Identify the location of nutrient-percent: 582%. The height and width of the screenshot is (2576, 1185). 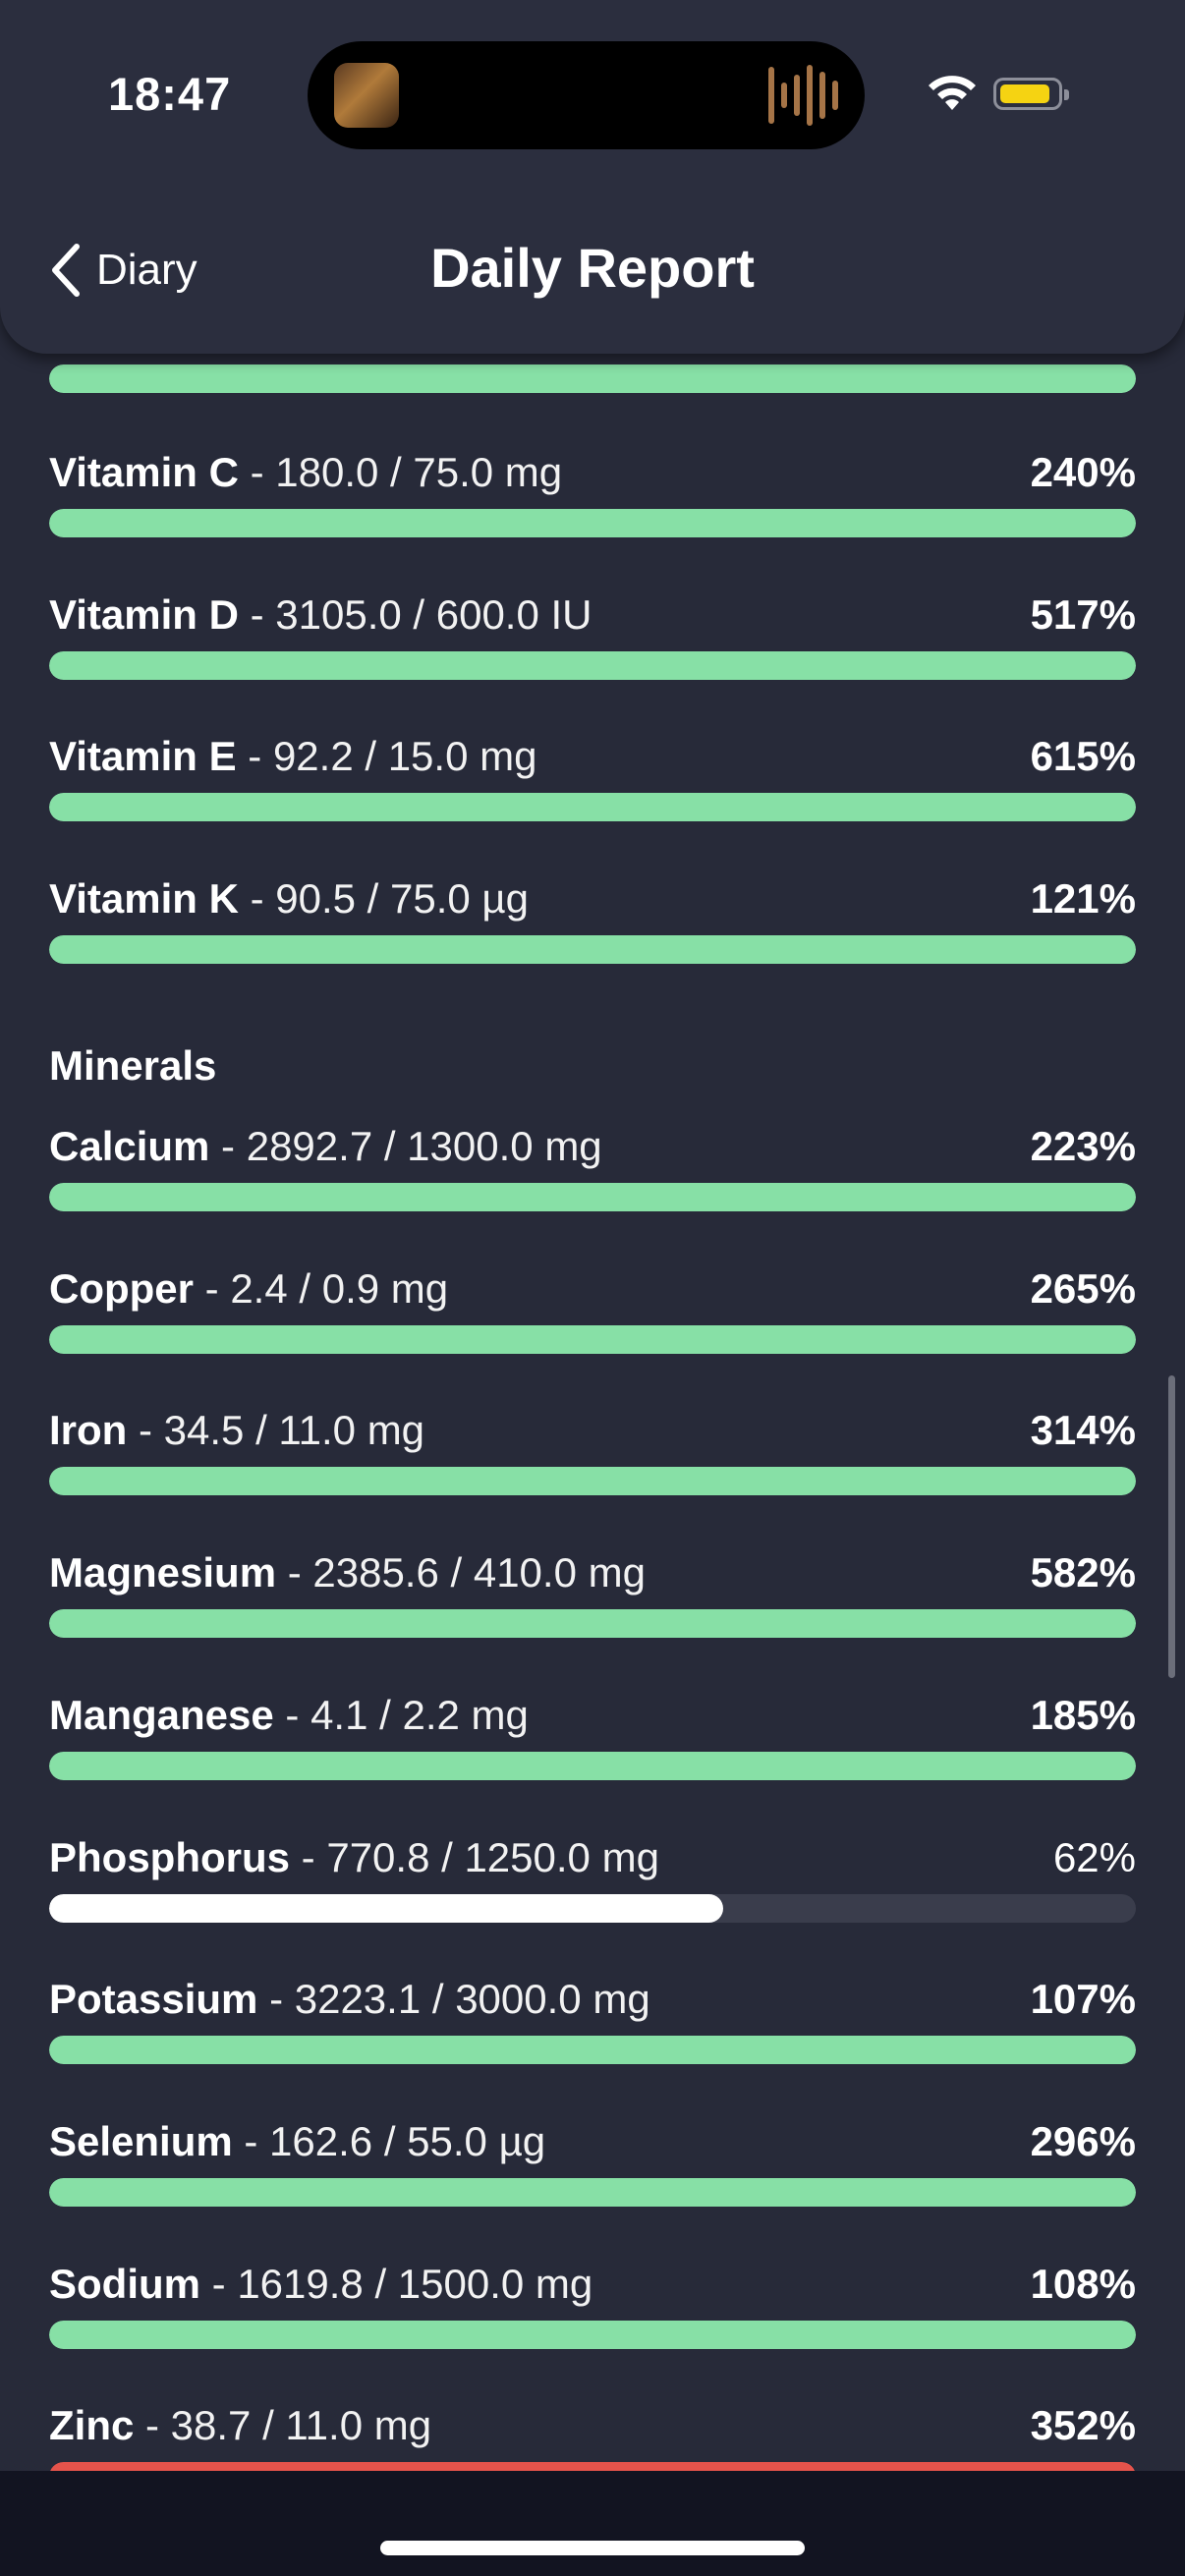
(1083, 1572).